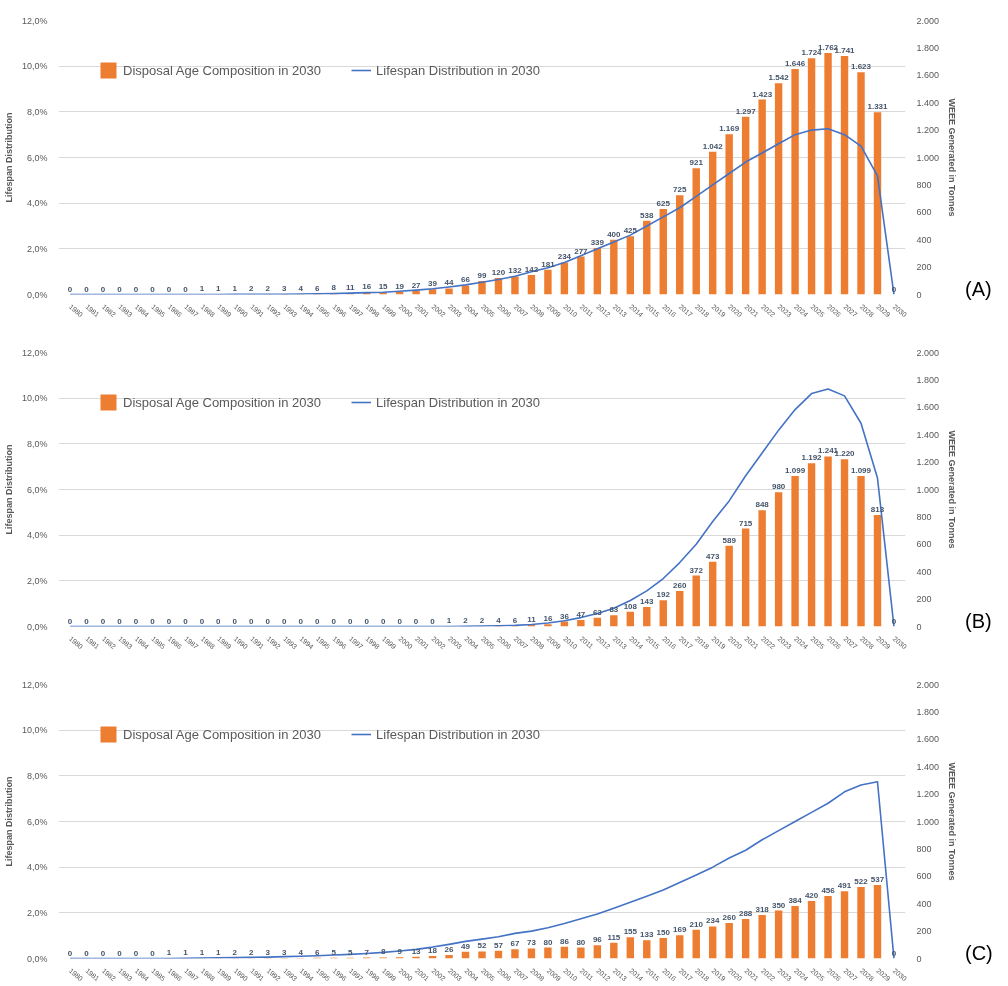 The image size is (1008, 986). Describe the element at coordinates (762, 505) in the screenshot. I see `data-label: 848` at that location.